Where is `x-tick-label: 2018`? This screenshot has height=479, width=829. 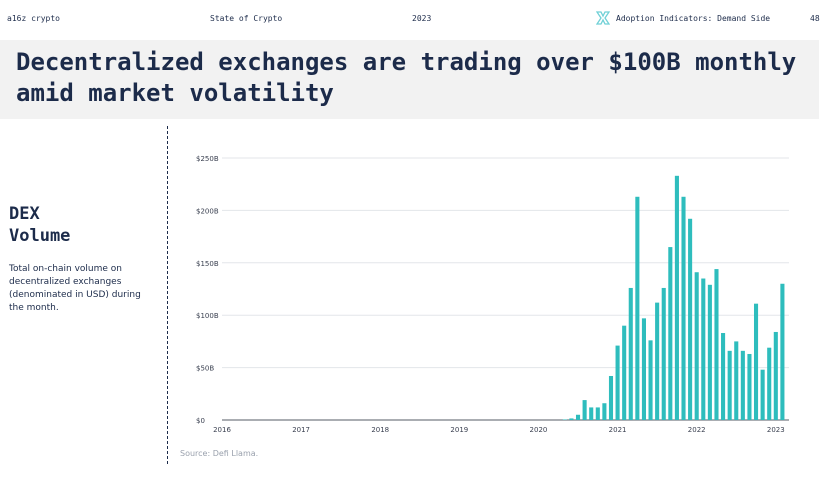 x-tick-label: 2018 is located at coordinates (380, 430).